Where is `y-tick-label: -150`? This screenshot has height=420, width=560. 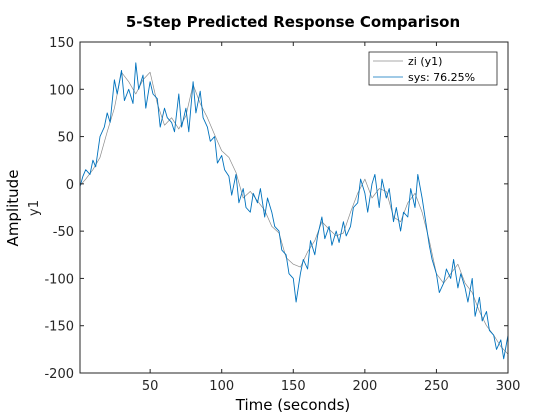
y-tick-label: -150 is located at coordinates (59, 327).